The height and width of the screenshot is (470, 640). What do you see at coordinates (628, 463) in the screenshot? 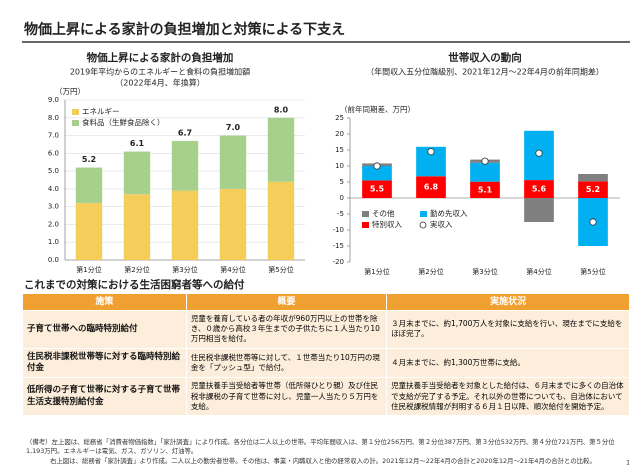
I see `page-number: 1` at bounding box center [628, 463].